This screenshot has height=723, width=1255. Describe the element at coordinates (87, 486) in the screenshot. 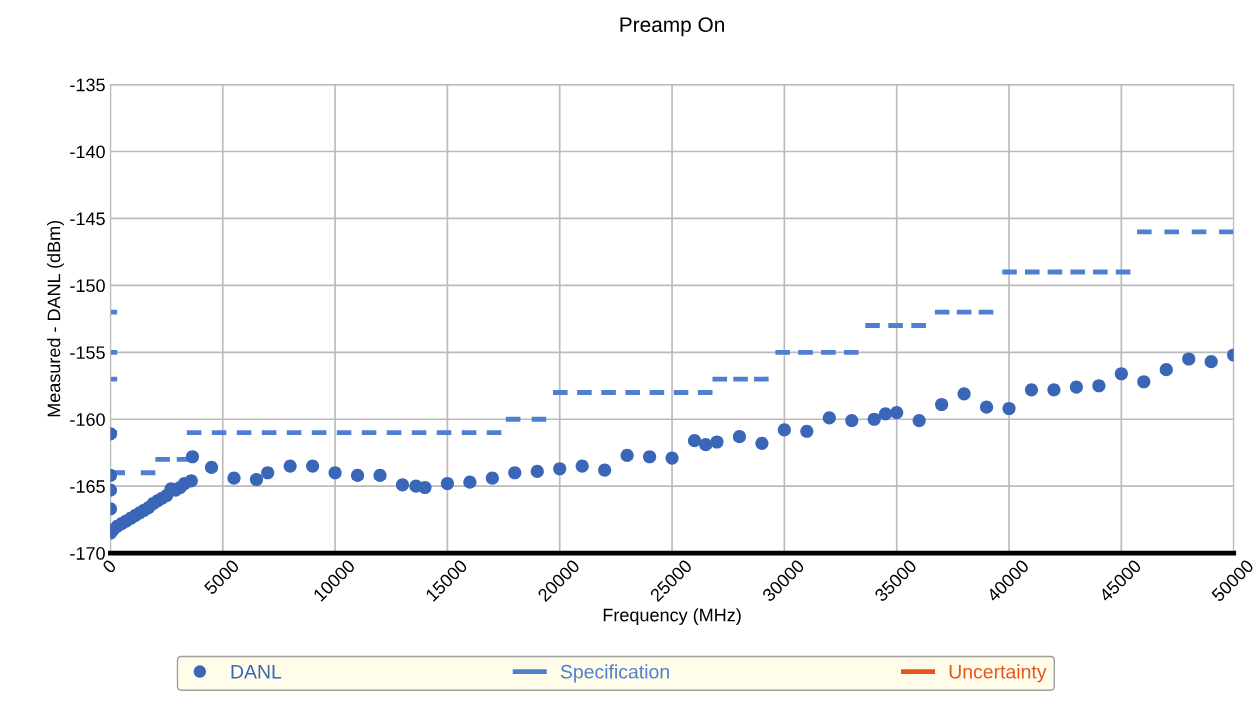

I see `y-tick-label: -165` at that location.